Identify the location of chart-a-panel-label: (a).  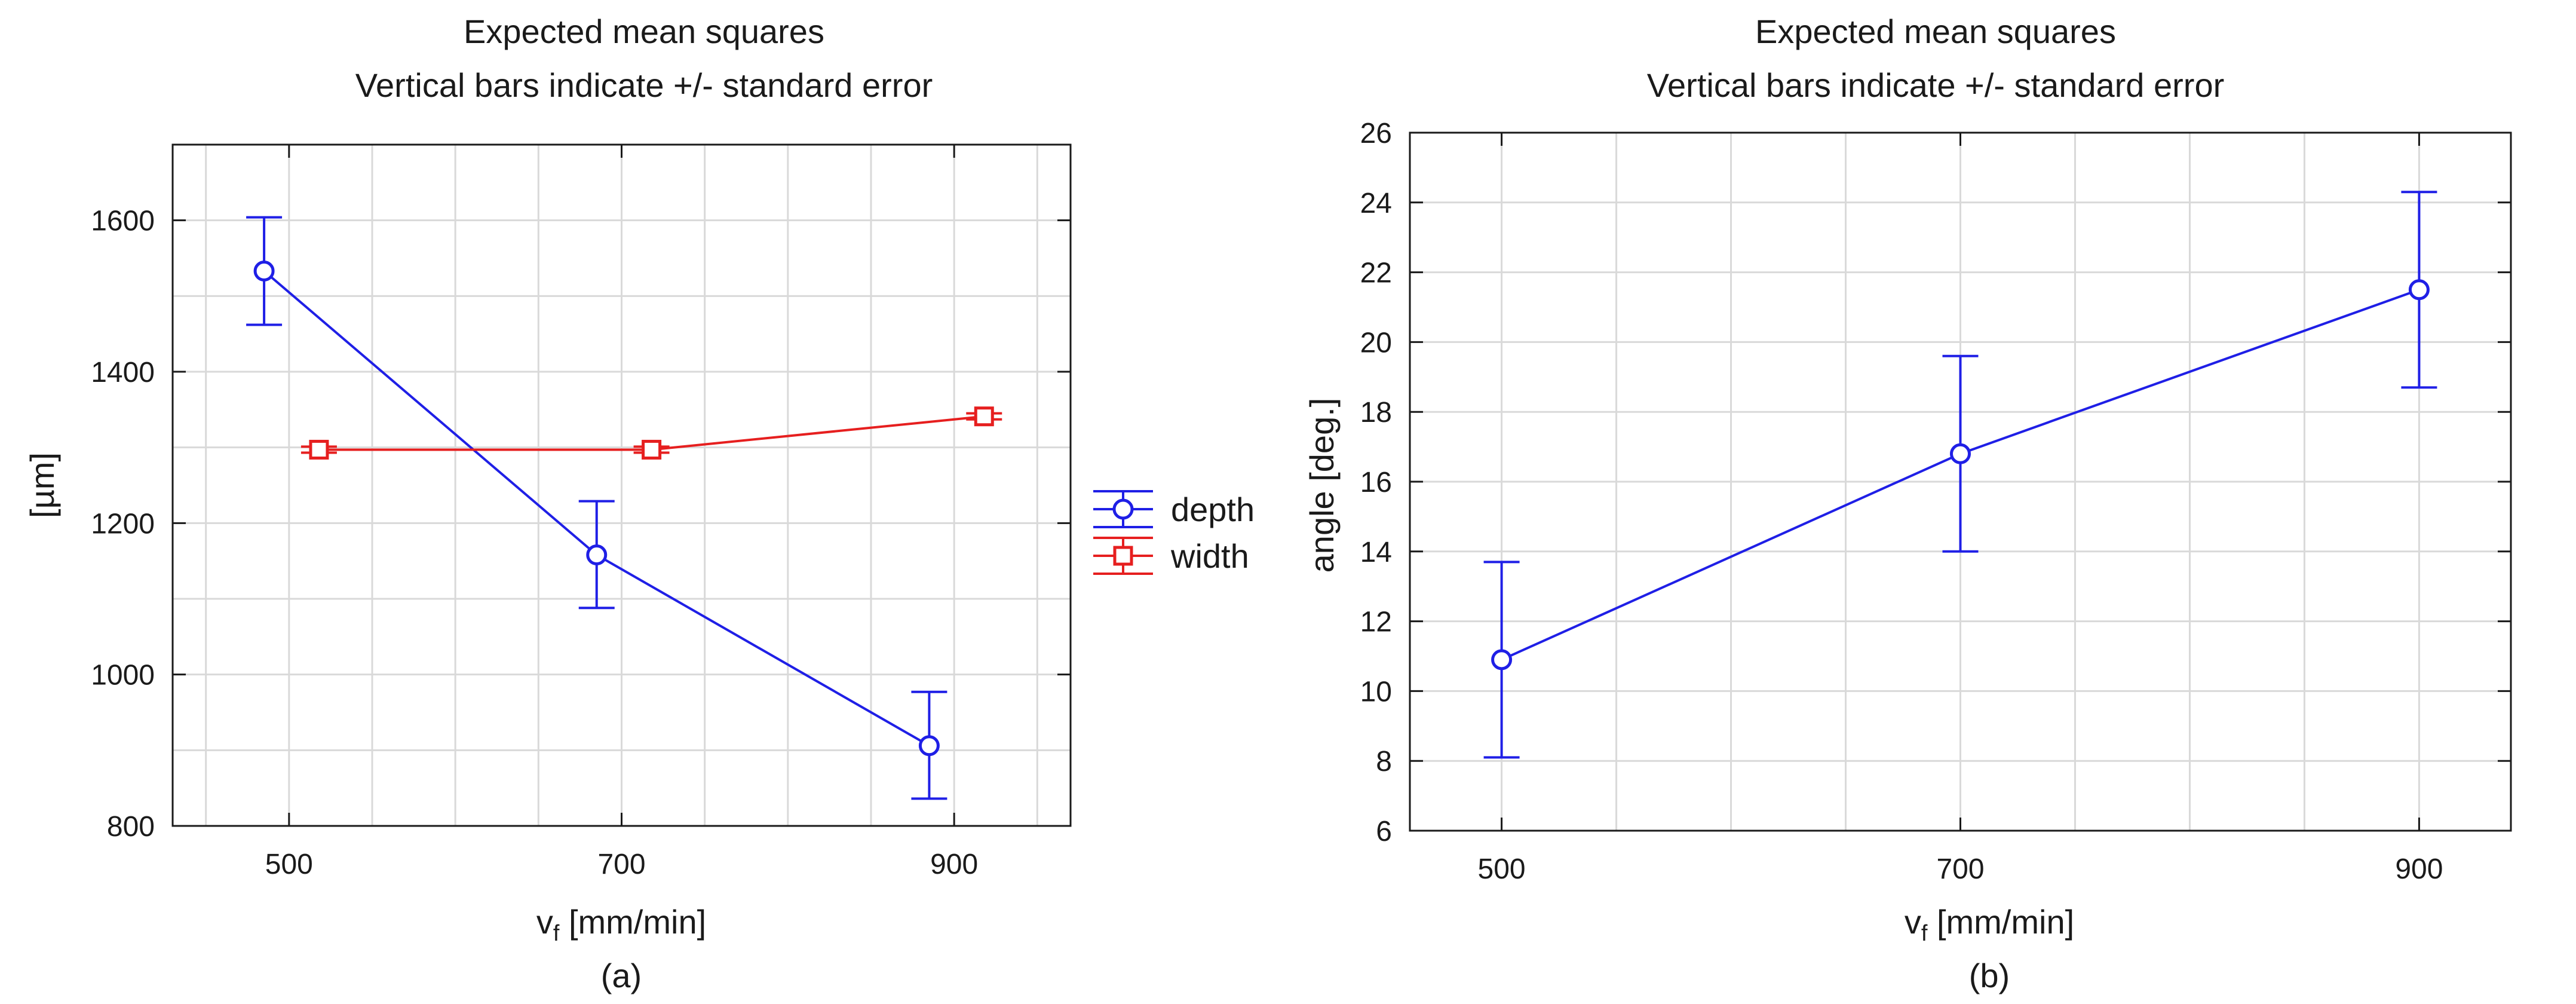
(621, 975).